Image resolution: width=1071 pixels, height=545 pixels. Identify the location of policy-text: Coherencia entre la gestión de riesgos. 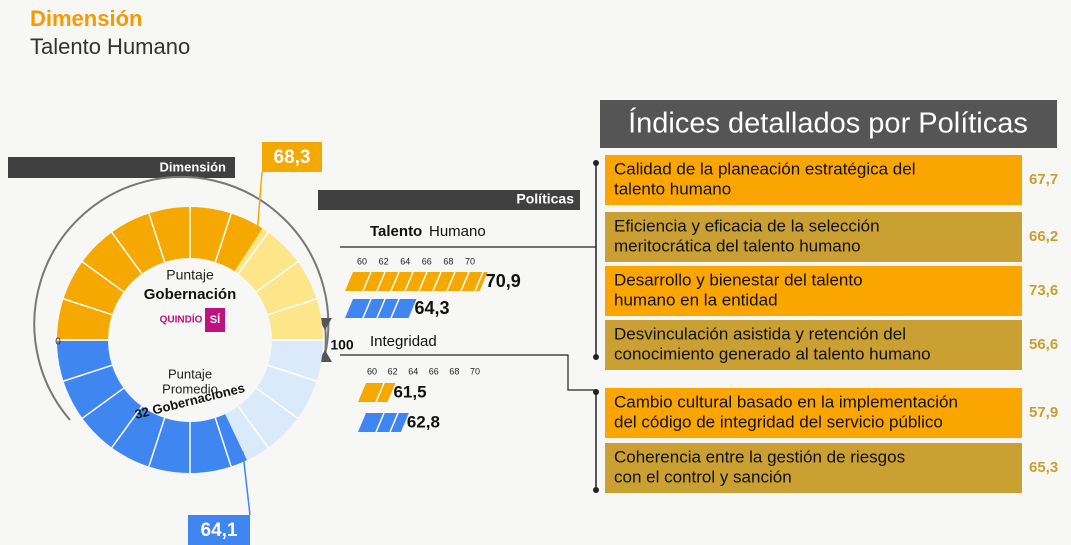
(759, 456).